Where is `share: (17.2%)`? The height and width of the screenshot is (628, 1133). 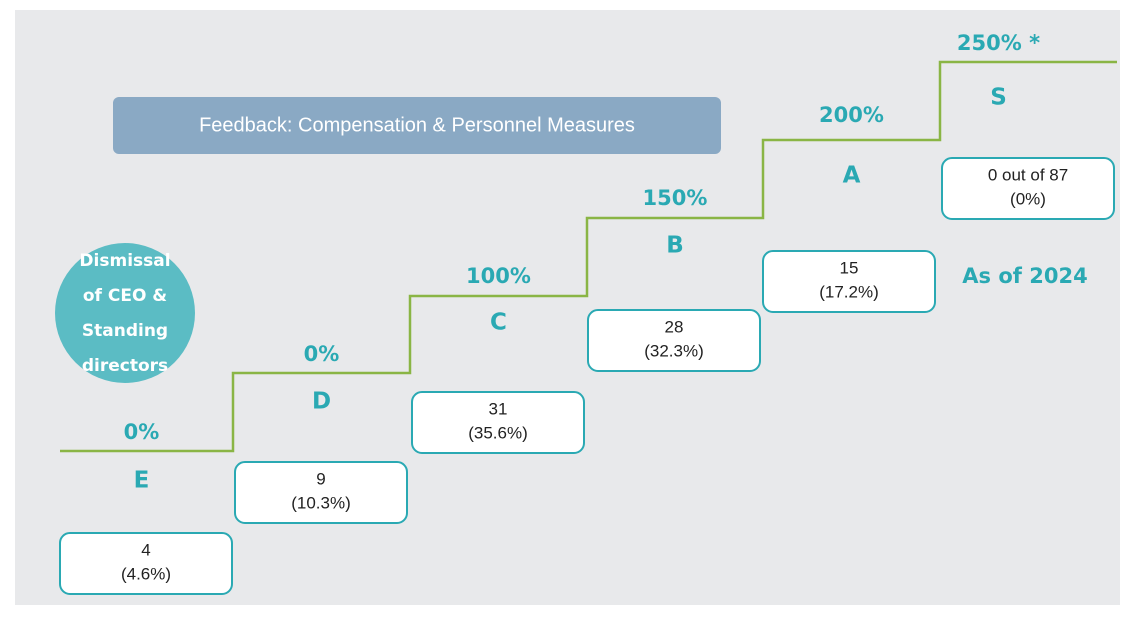
share: (17.2%) is located at coordinates (849, 291).